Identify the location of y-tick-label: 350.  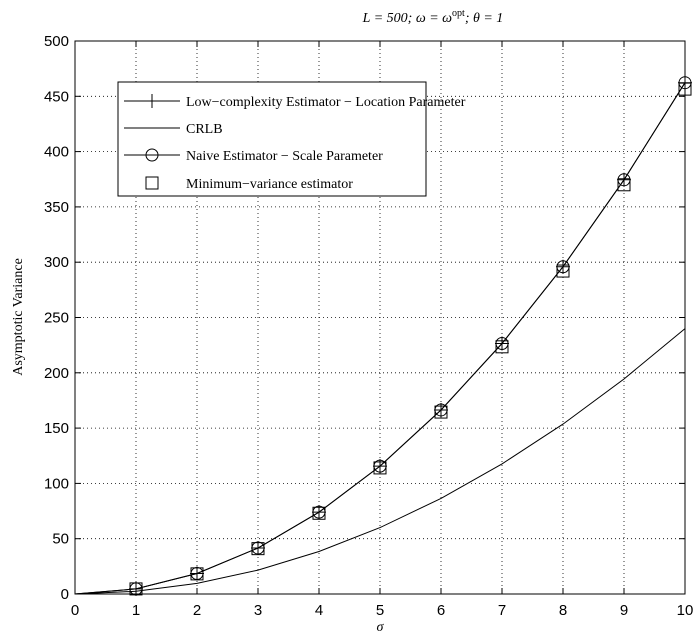
(56, 207).